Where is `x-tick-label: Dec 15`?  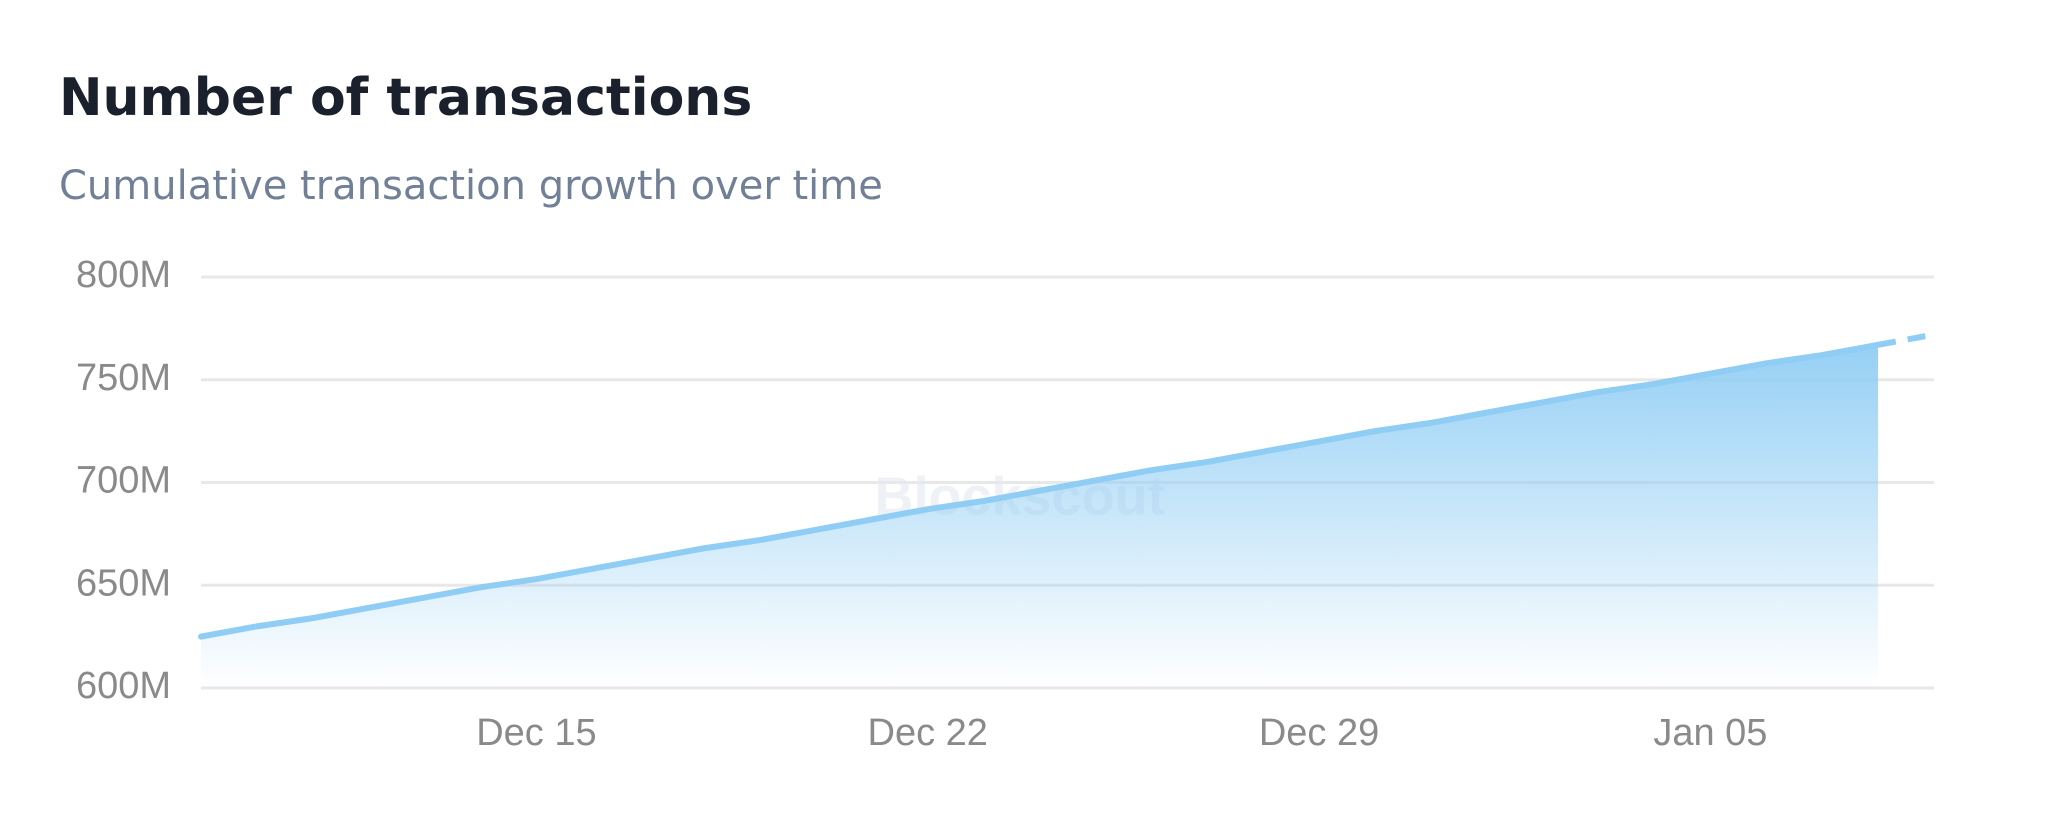
x-tick-label: Dec 15 is located at coordinates (536, 733).